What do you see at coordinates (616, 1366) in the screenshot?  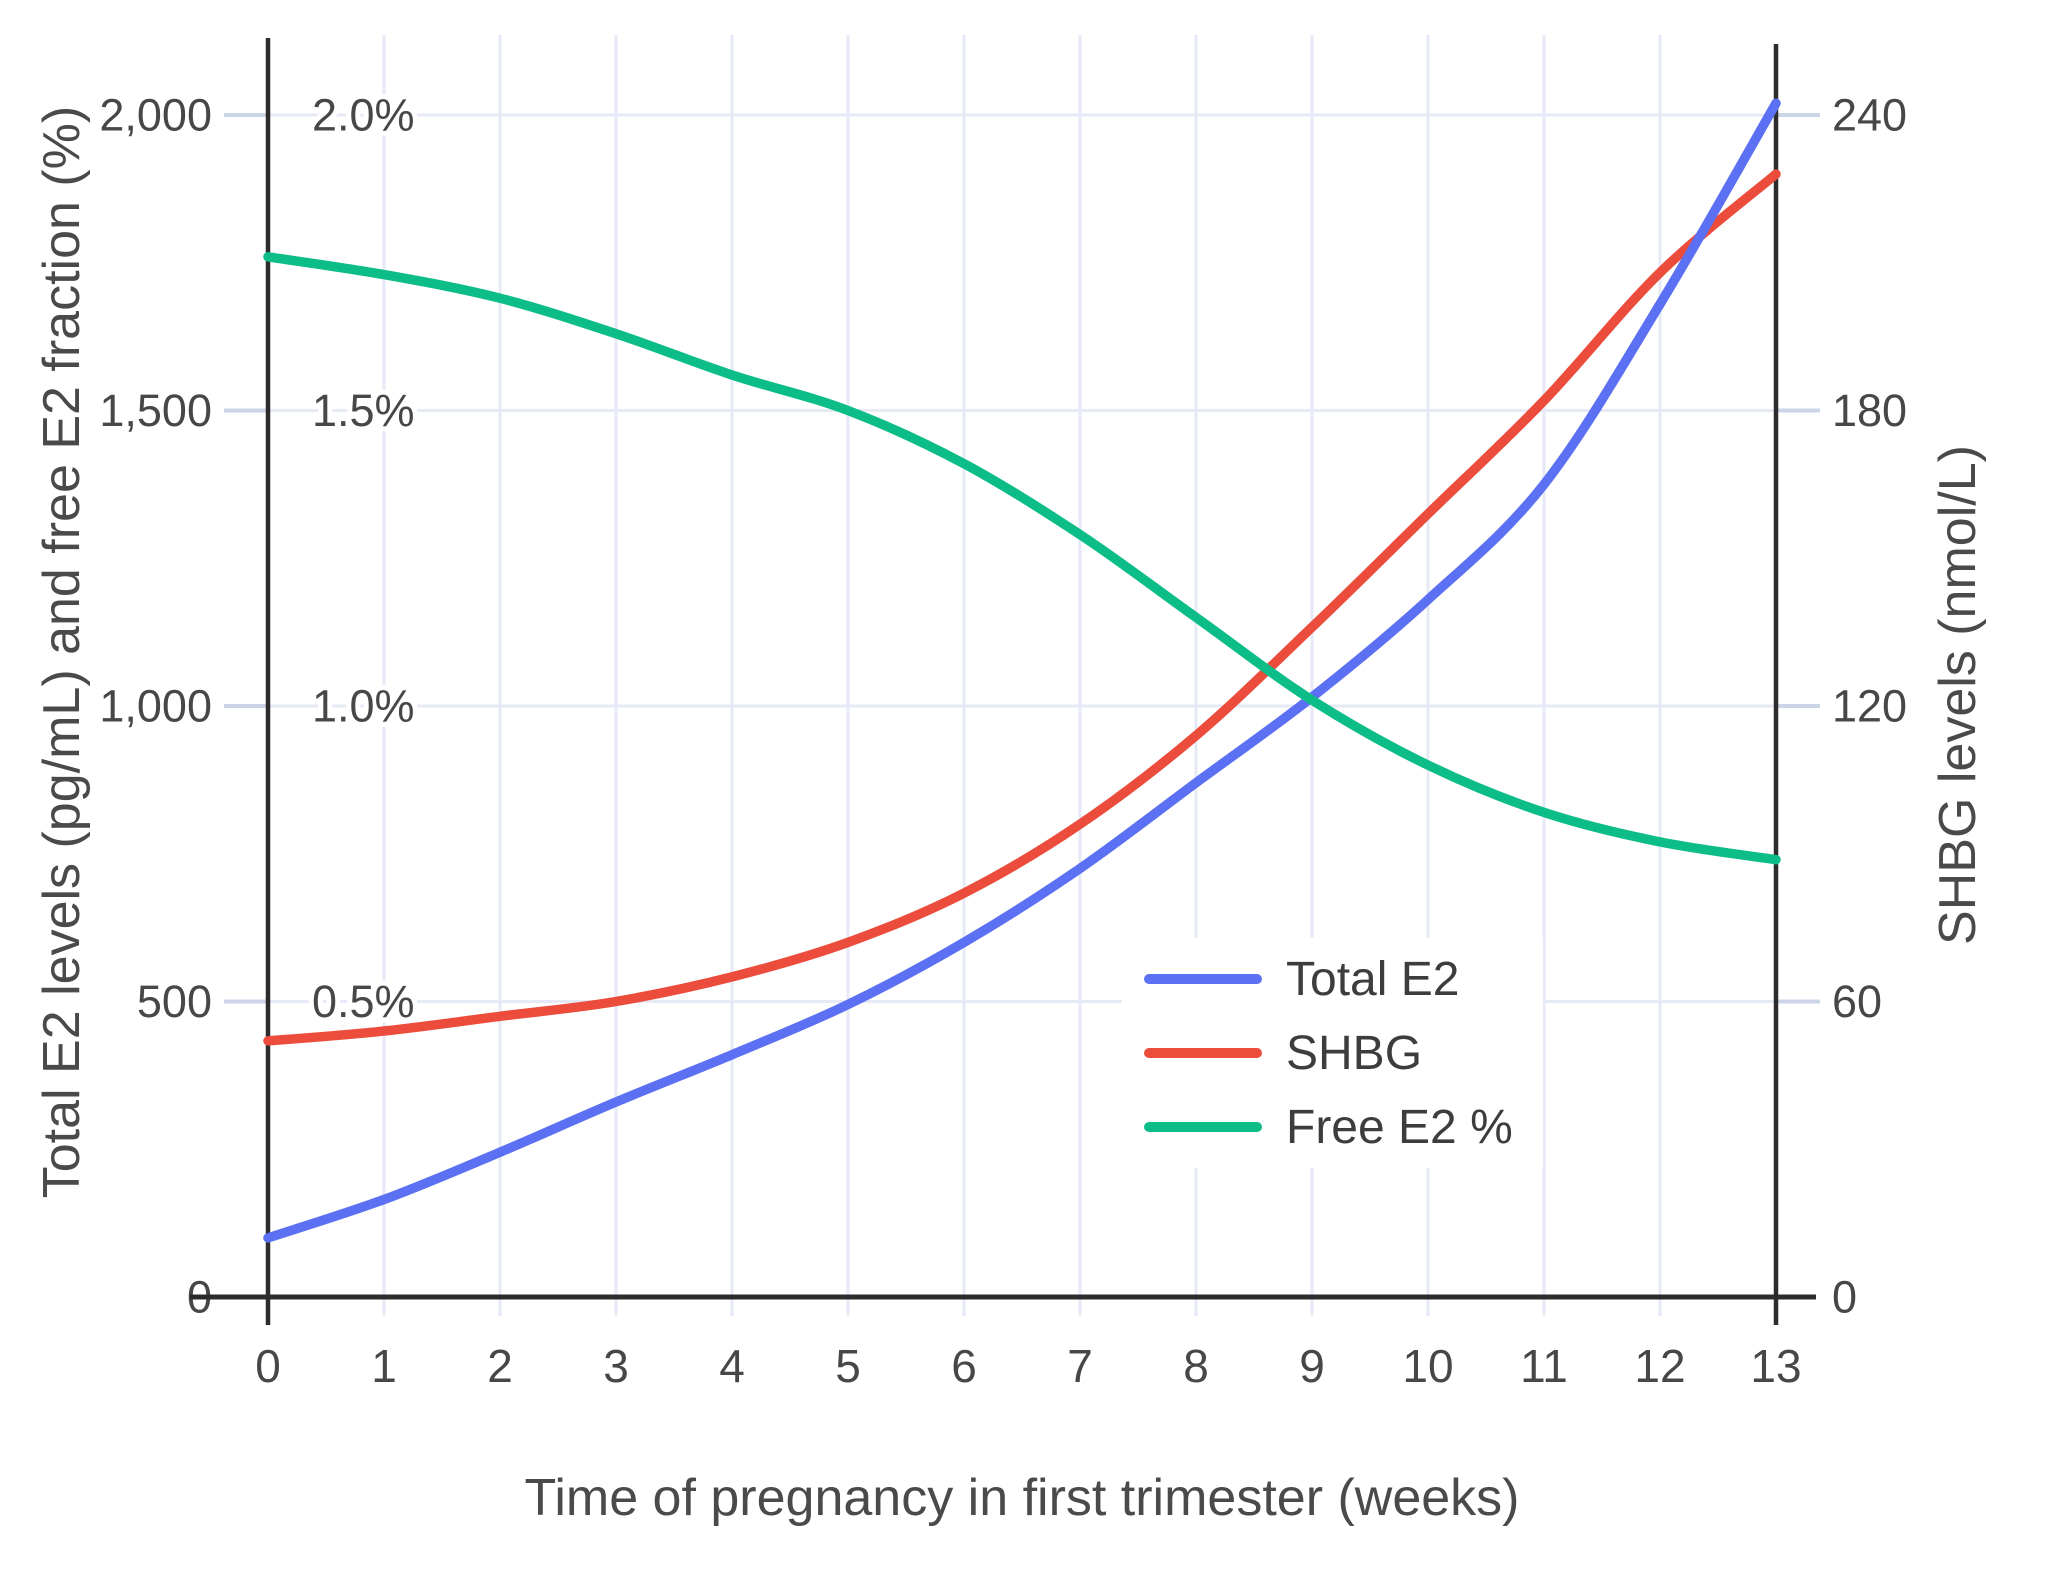 I see `x-tick-label: 3` at bounding box center [616, 1366].